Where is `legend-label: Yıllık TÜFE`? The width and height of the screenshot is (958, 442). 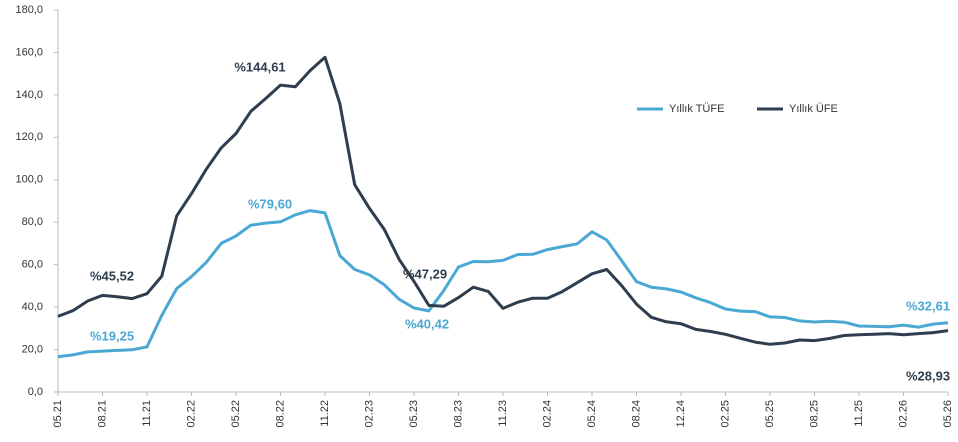
legend-label: Yıllık TÜFE is located at coordinates (696, 109).